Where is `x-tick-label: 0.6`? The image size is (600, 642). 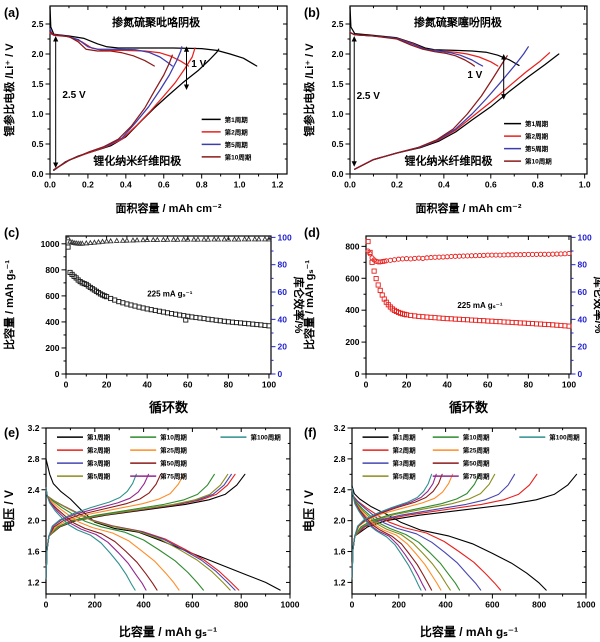
x-tick-label: 0.6 is located at coordinates (491, 185).